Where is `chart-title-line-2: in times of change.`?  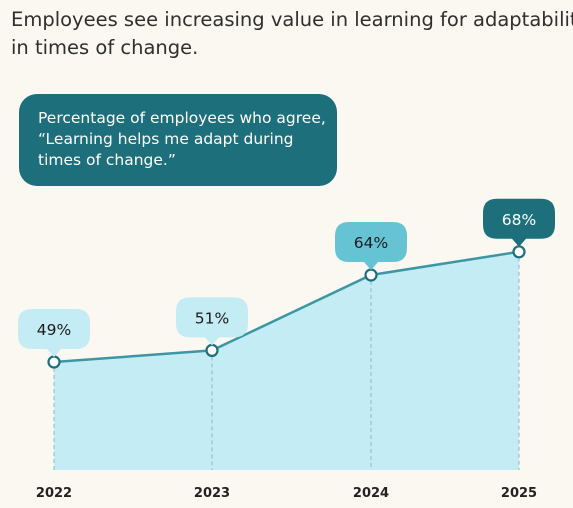 chart-title-line-2: in times of change. is located at coordinates (105, 47).